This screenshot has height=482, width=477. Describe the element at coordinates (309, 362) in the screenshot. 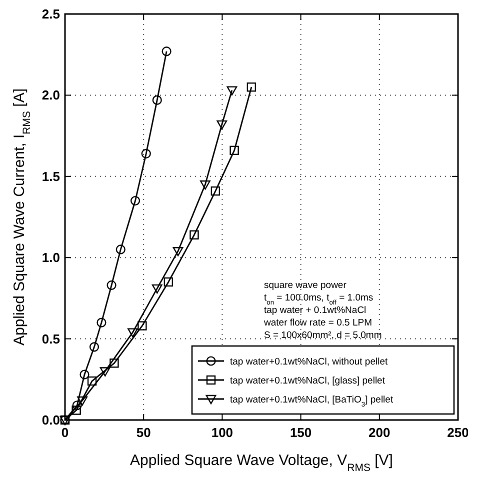

I see `legend-label: tap water+0.1wt%NaCl, without pellet` at that location.